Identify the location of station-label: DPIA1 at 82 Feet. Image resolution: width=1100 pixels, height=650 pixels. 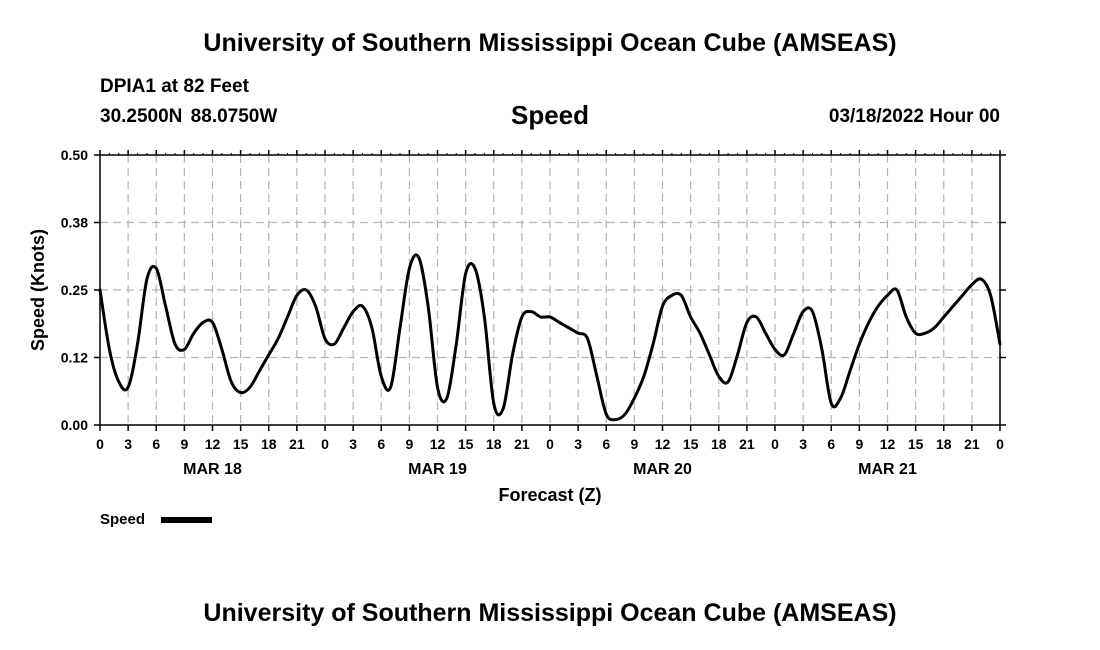
(174, 86).